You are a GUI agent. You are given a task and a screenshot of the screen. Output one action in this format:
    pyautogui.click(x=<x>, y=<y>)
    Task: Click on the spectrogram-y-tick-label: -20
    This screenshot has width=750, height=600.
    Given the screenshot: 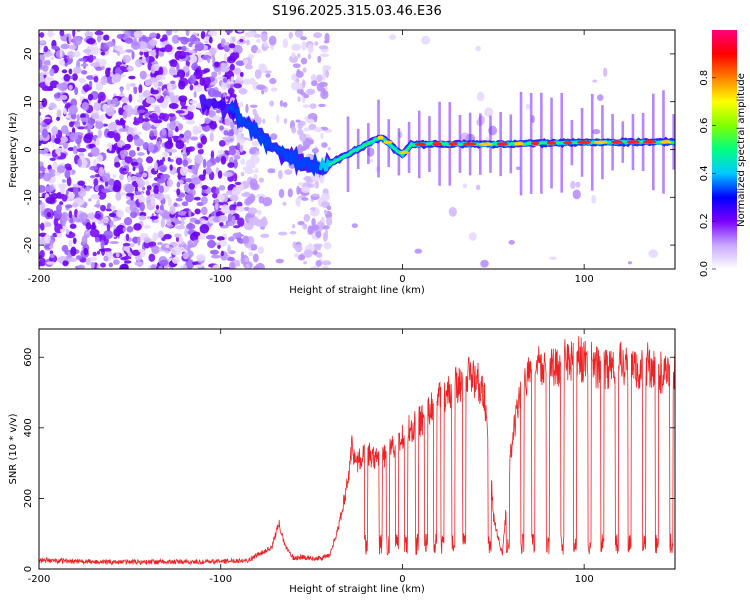 What is the action you would take?
    pyautogui.click(x=28, y=245)
    